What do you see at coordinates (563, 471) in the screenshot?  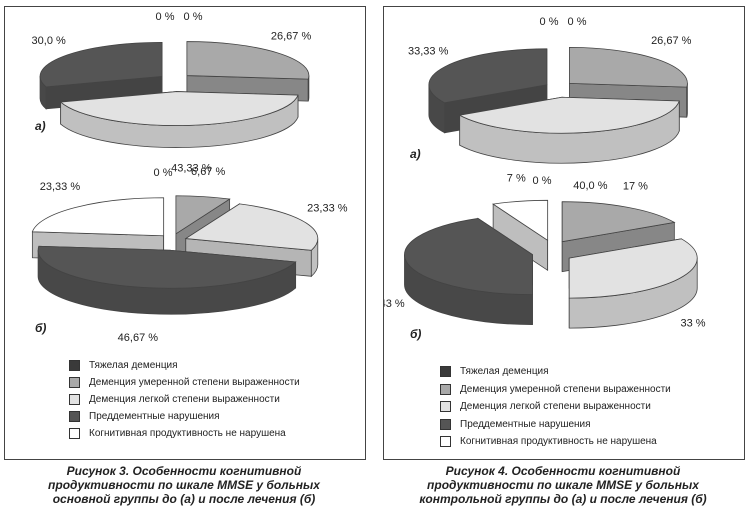 I see `caption-line: Рисунок 4. Особенности когнитивной` at bounding box center [563, 471].